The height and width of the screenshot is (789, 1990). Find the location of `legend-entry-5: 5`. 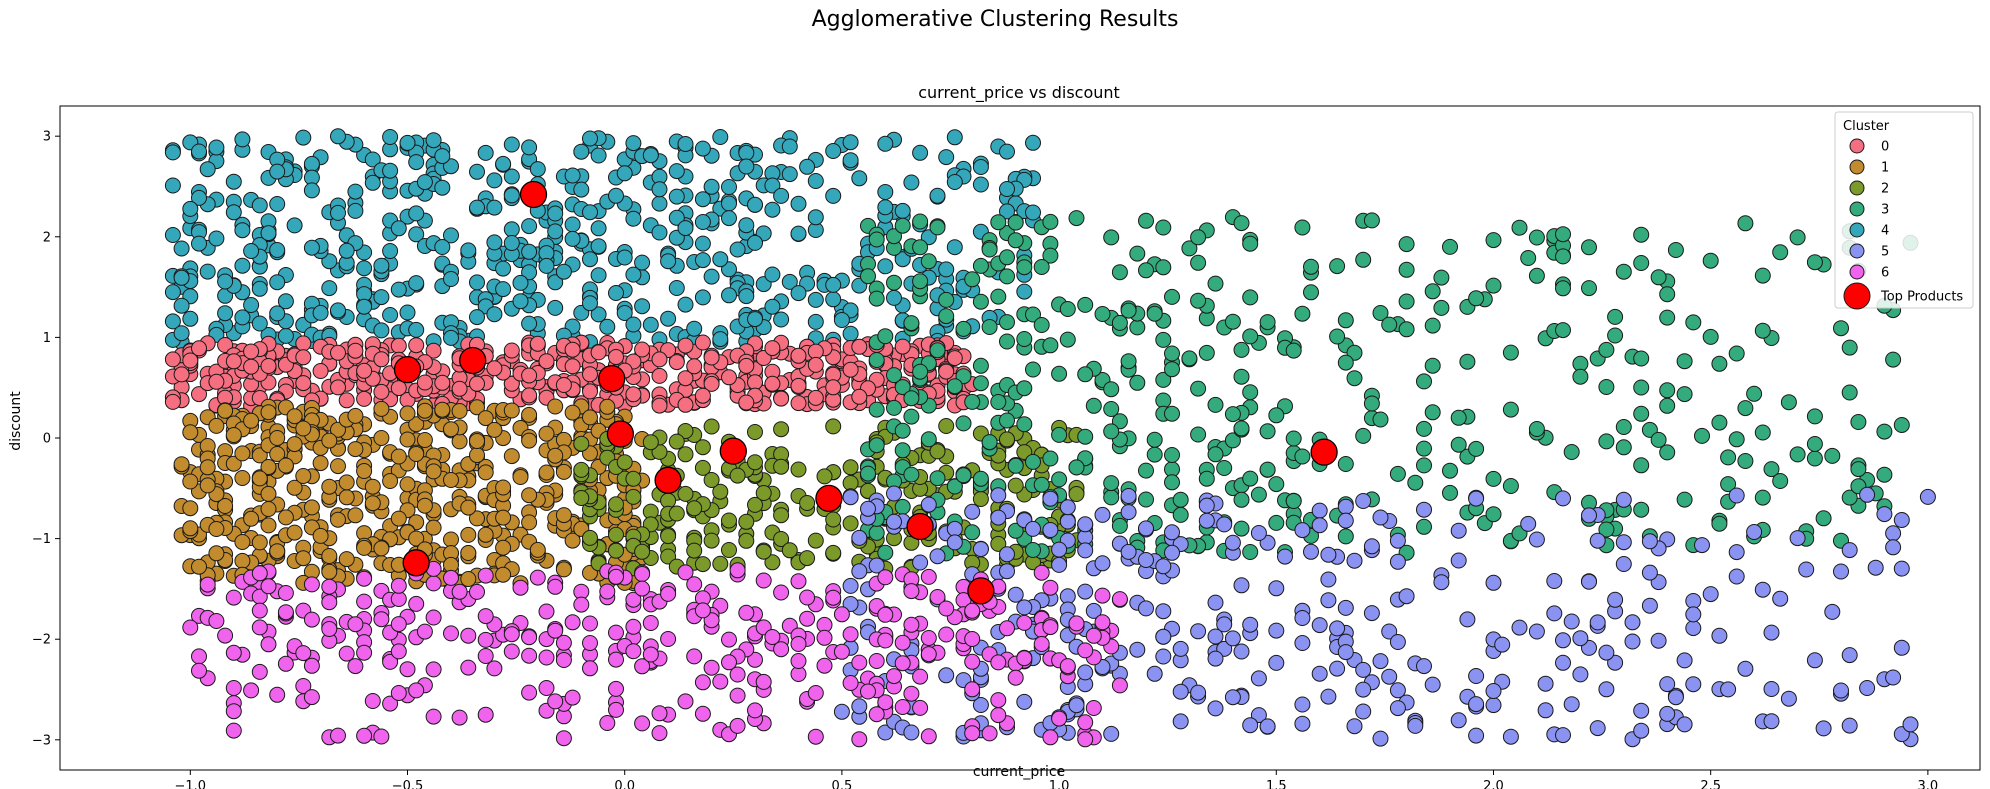

legend-entry-5: 5 is located at coordinates (1869, 251).